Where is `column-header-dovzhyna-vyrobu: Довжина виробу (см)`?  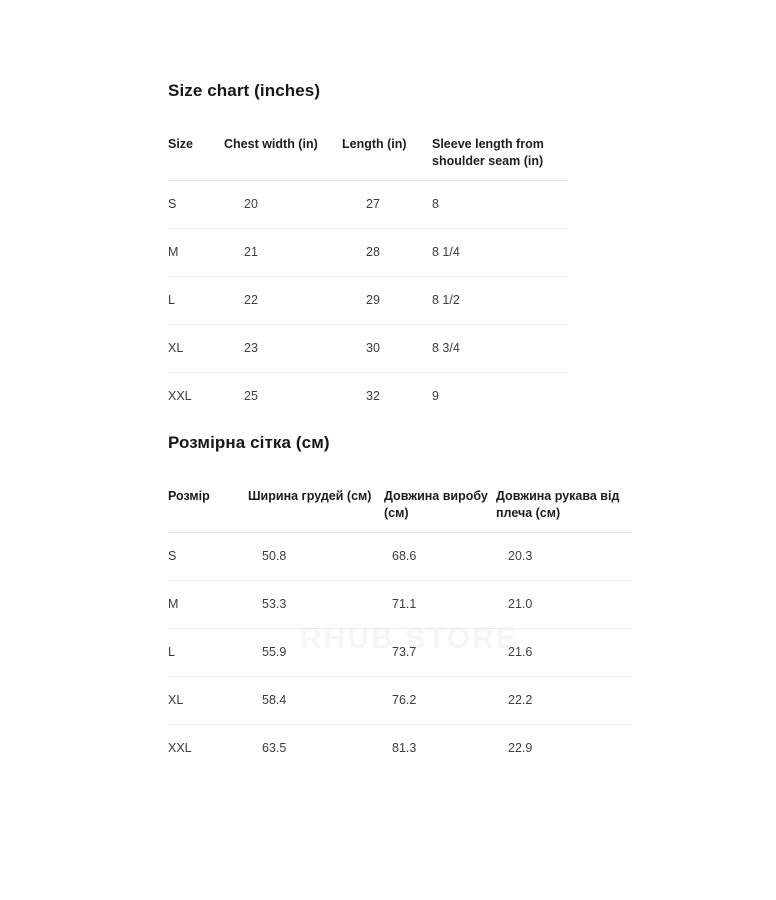 column-header-dovzhyna-vyrobu: Довжина виробу (см) is located at coordinates (440, 510).